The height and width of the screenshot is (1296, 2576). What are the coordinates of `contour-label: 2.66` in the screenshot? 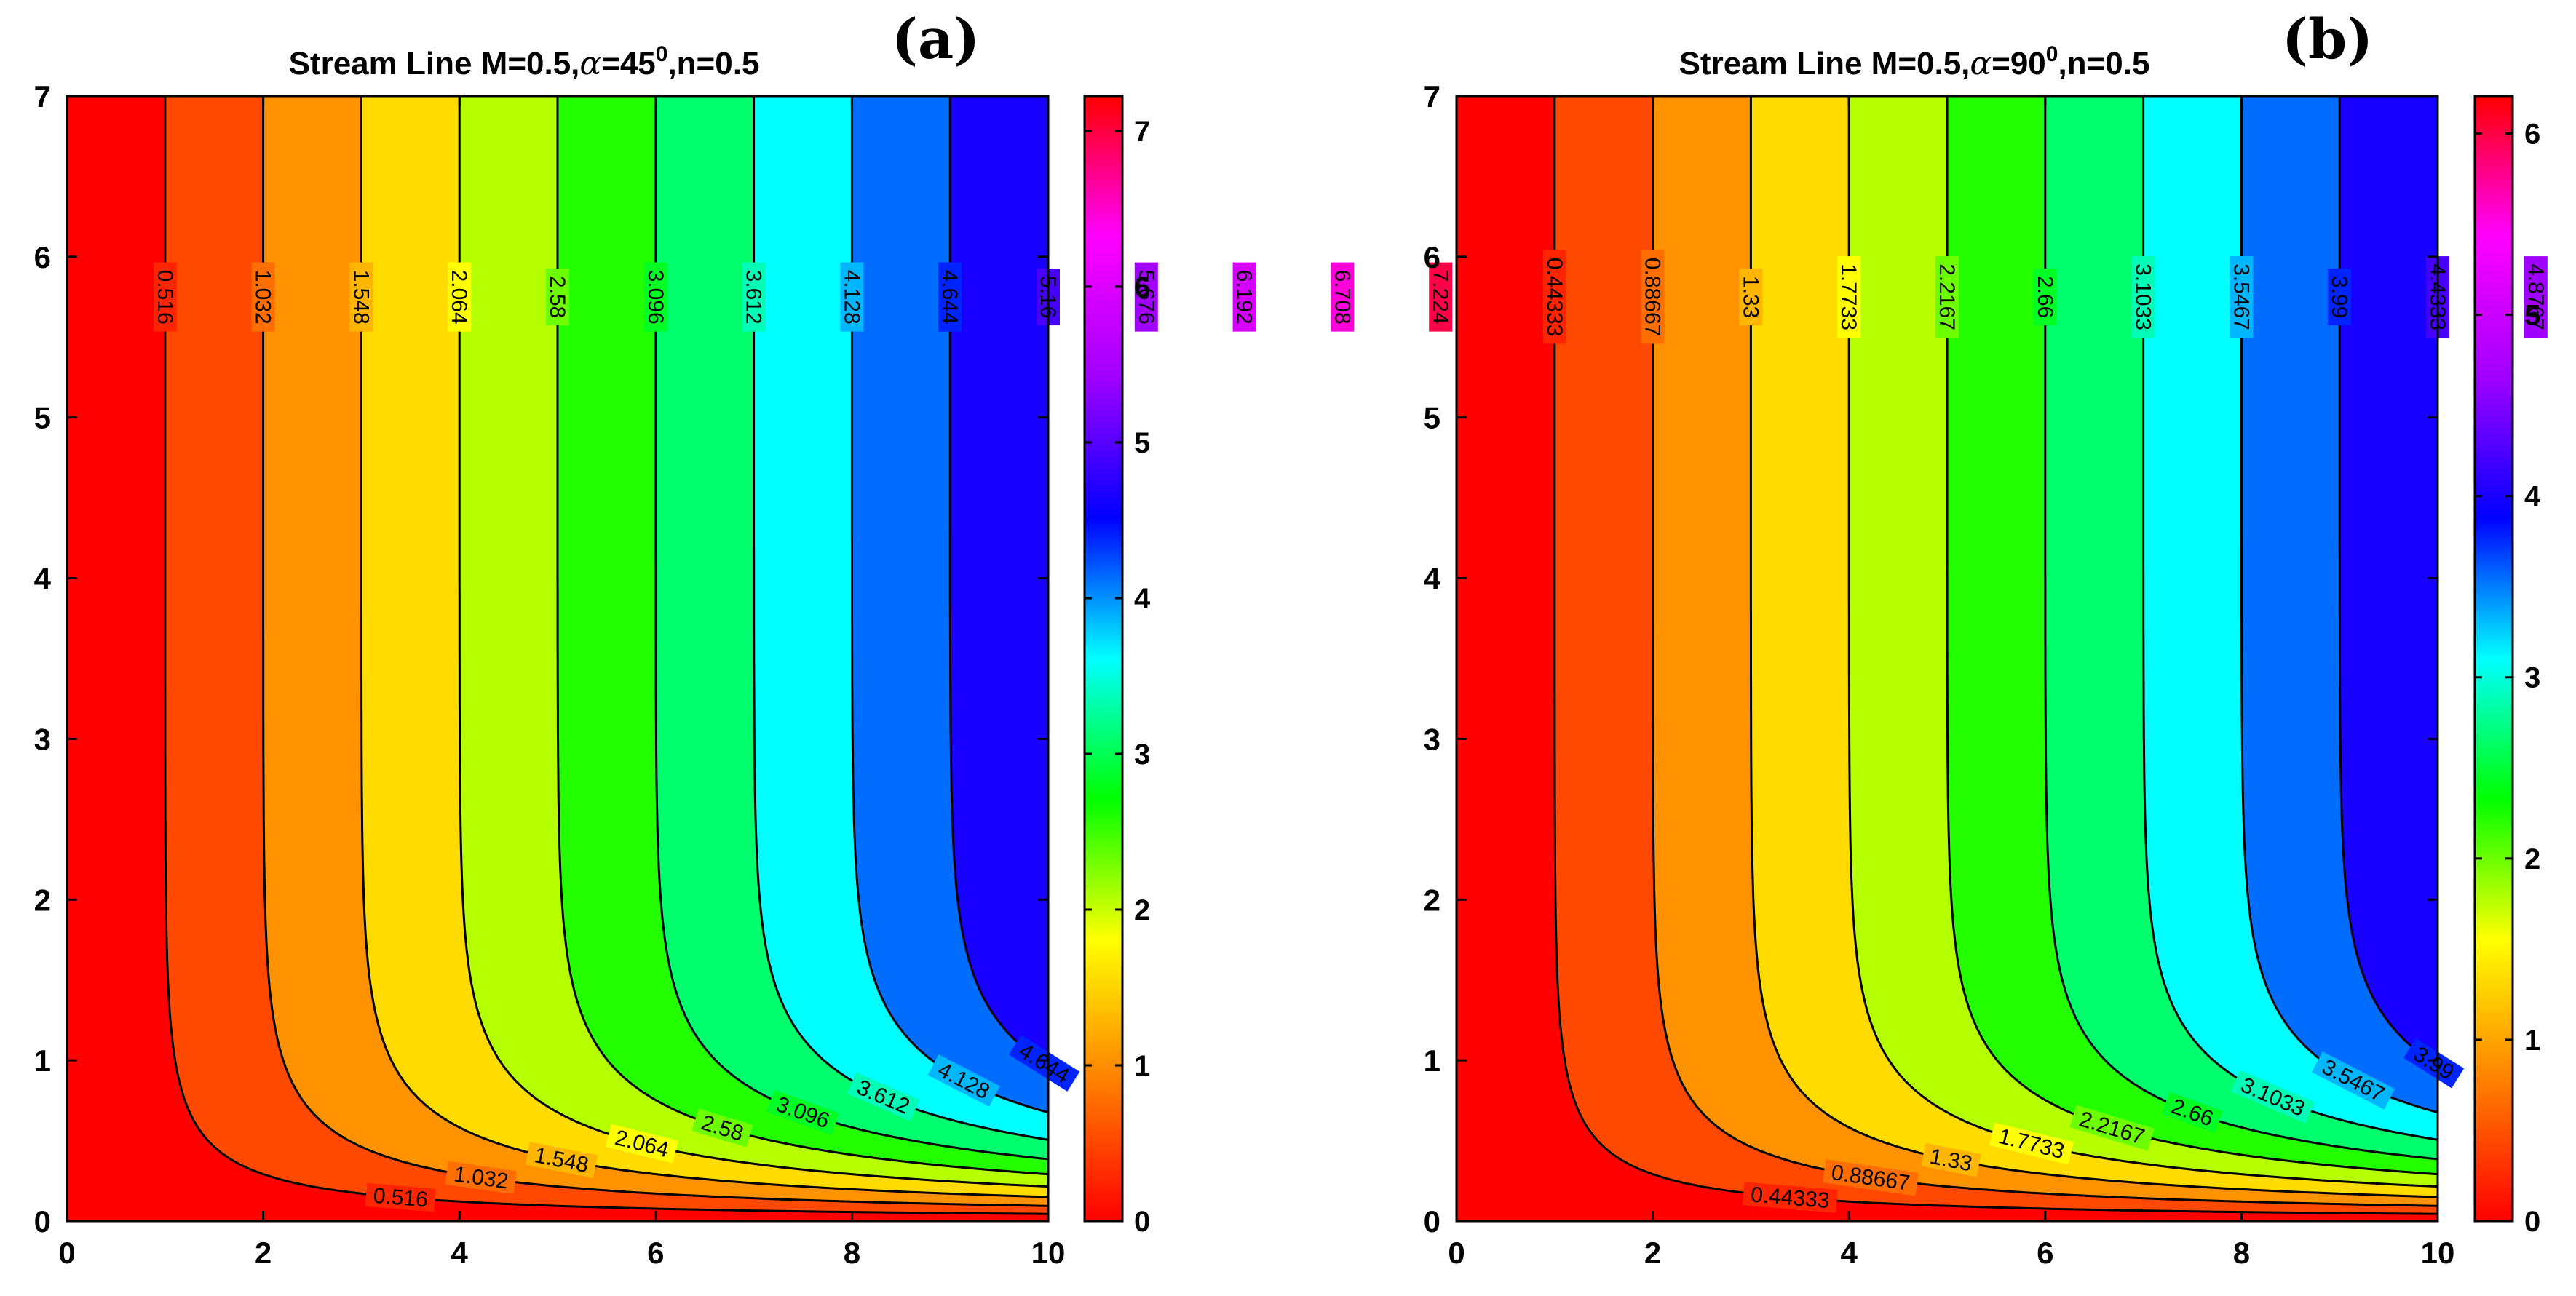 It's located at (2045, 297).